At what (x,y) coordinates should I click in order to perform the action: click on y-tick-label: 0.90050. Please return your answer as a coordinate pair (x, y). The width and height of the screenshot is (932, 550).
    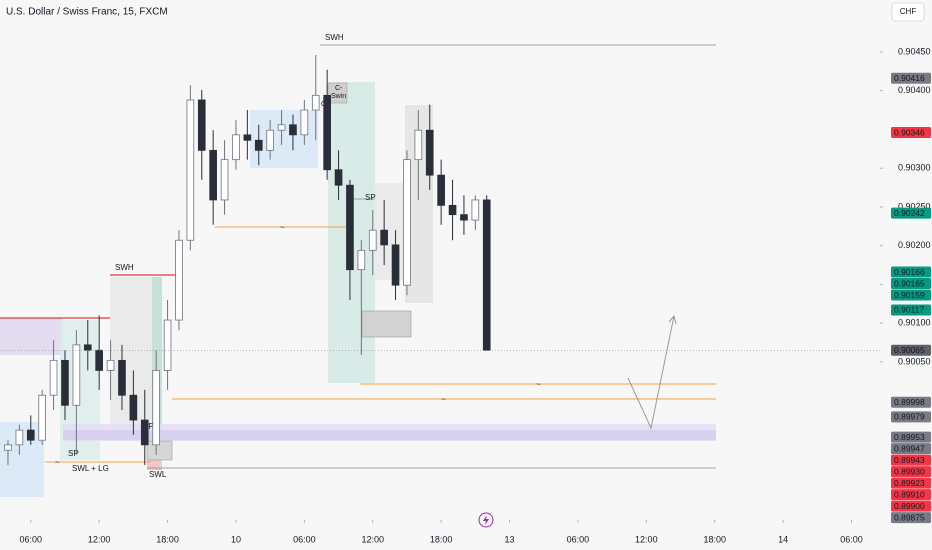
    Looking at the image, I should click on (914, 361).